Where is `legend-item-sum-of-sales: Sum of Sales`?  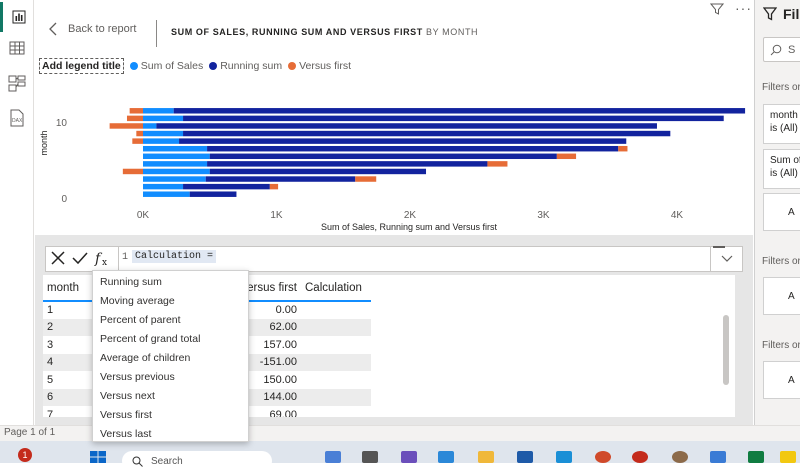 legend-item-sum-of-sales: Sum of Sales is located at coordinates (166, 66).